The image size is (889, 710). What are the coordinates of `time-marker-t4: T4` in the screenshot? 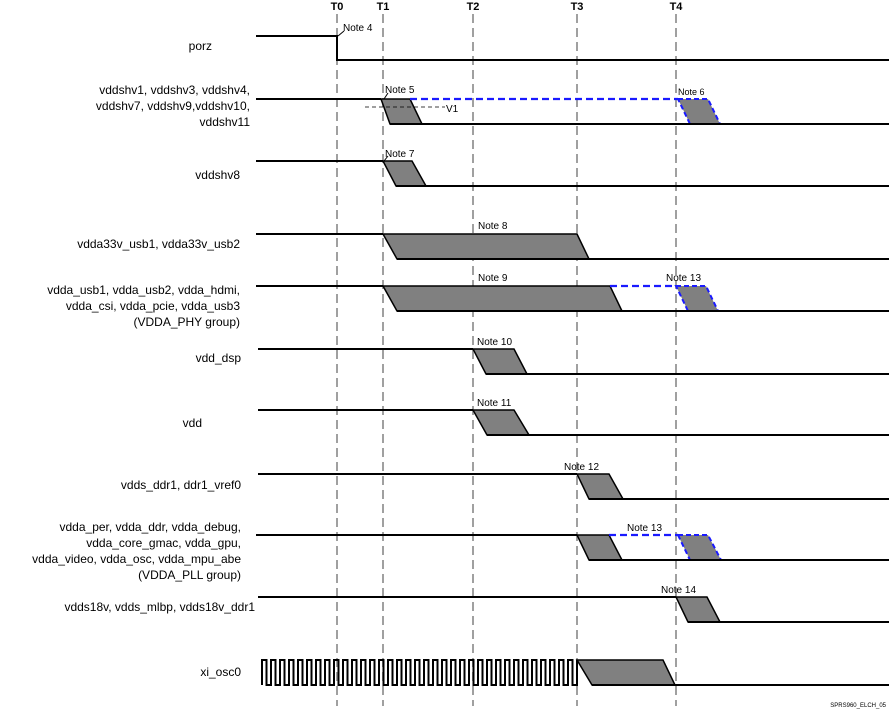 It's located at (677, 7).